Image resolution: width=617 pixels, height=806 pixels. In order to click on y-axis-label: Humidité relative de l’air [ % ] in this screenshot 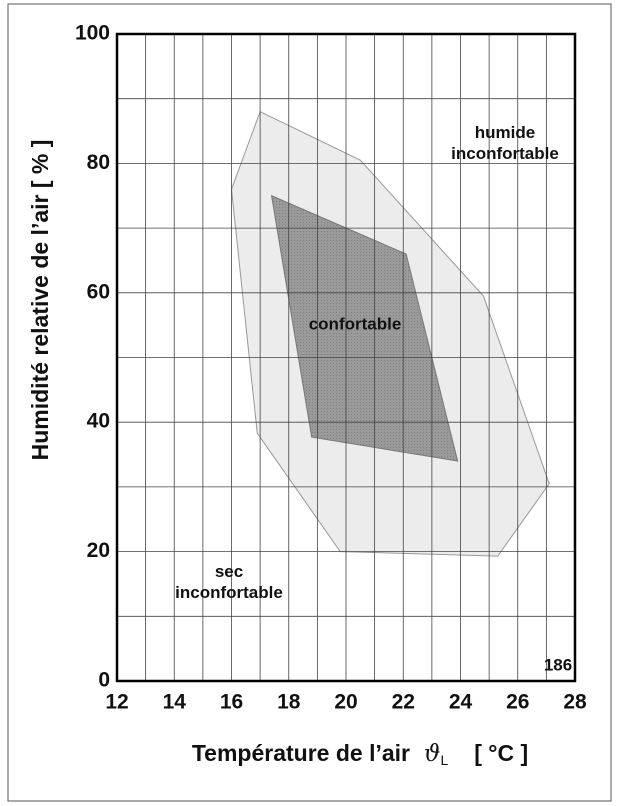, I will do `click(40, 300)`.